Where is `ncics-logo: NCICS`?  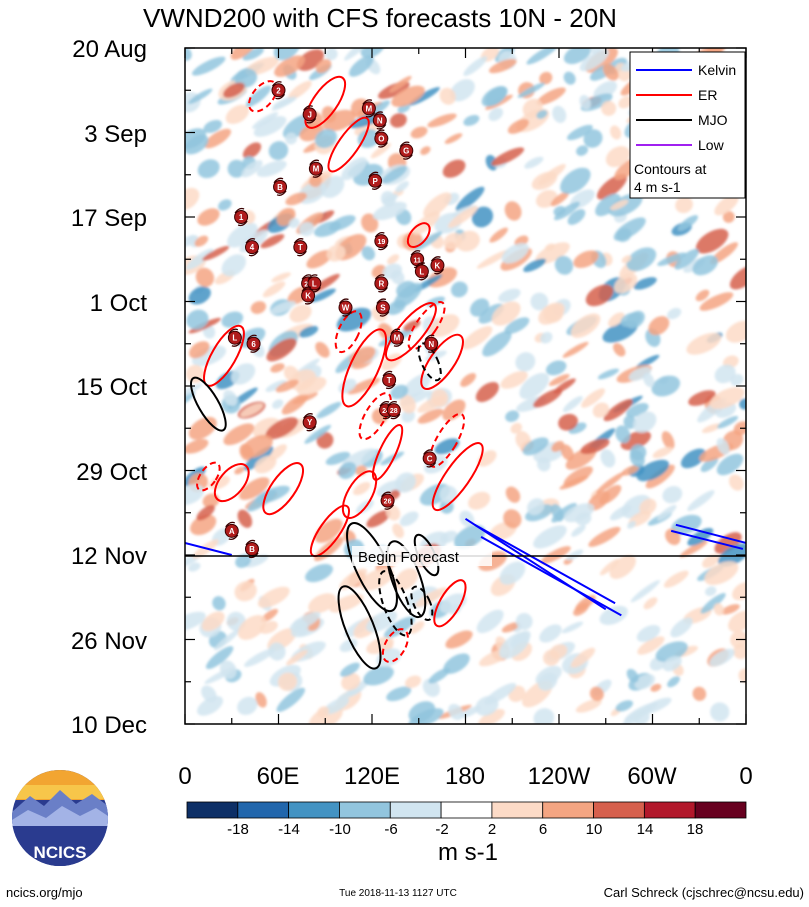 ncics-logo: NCICS is located at coordinates (60, 818).